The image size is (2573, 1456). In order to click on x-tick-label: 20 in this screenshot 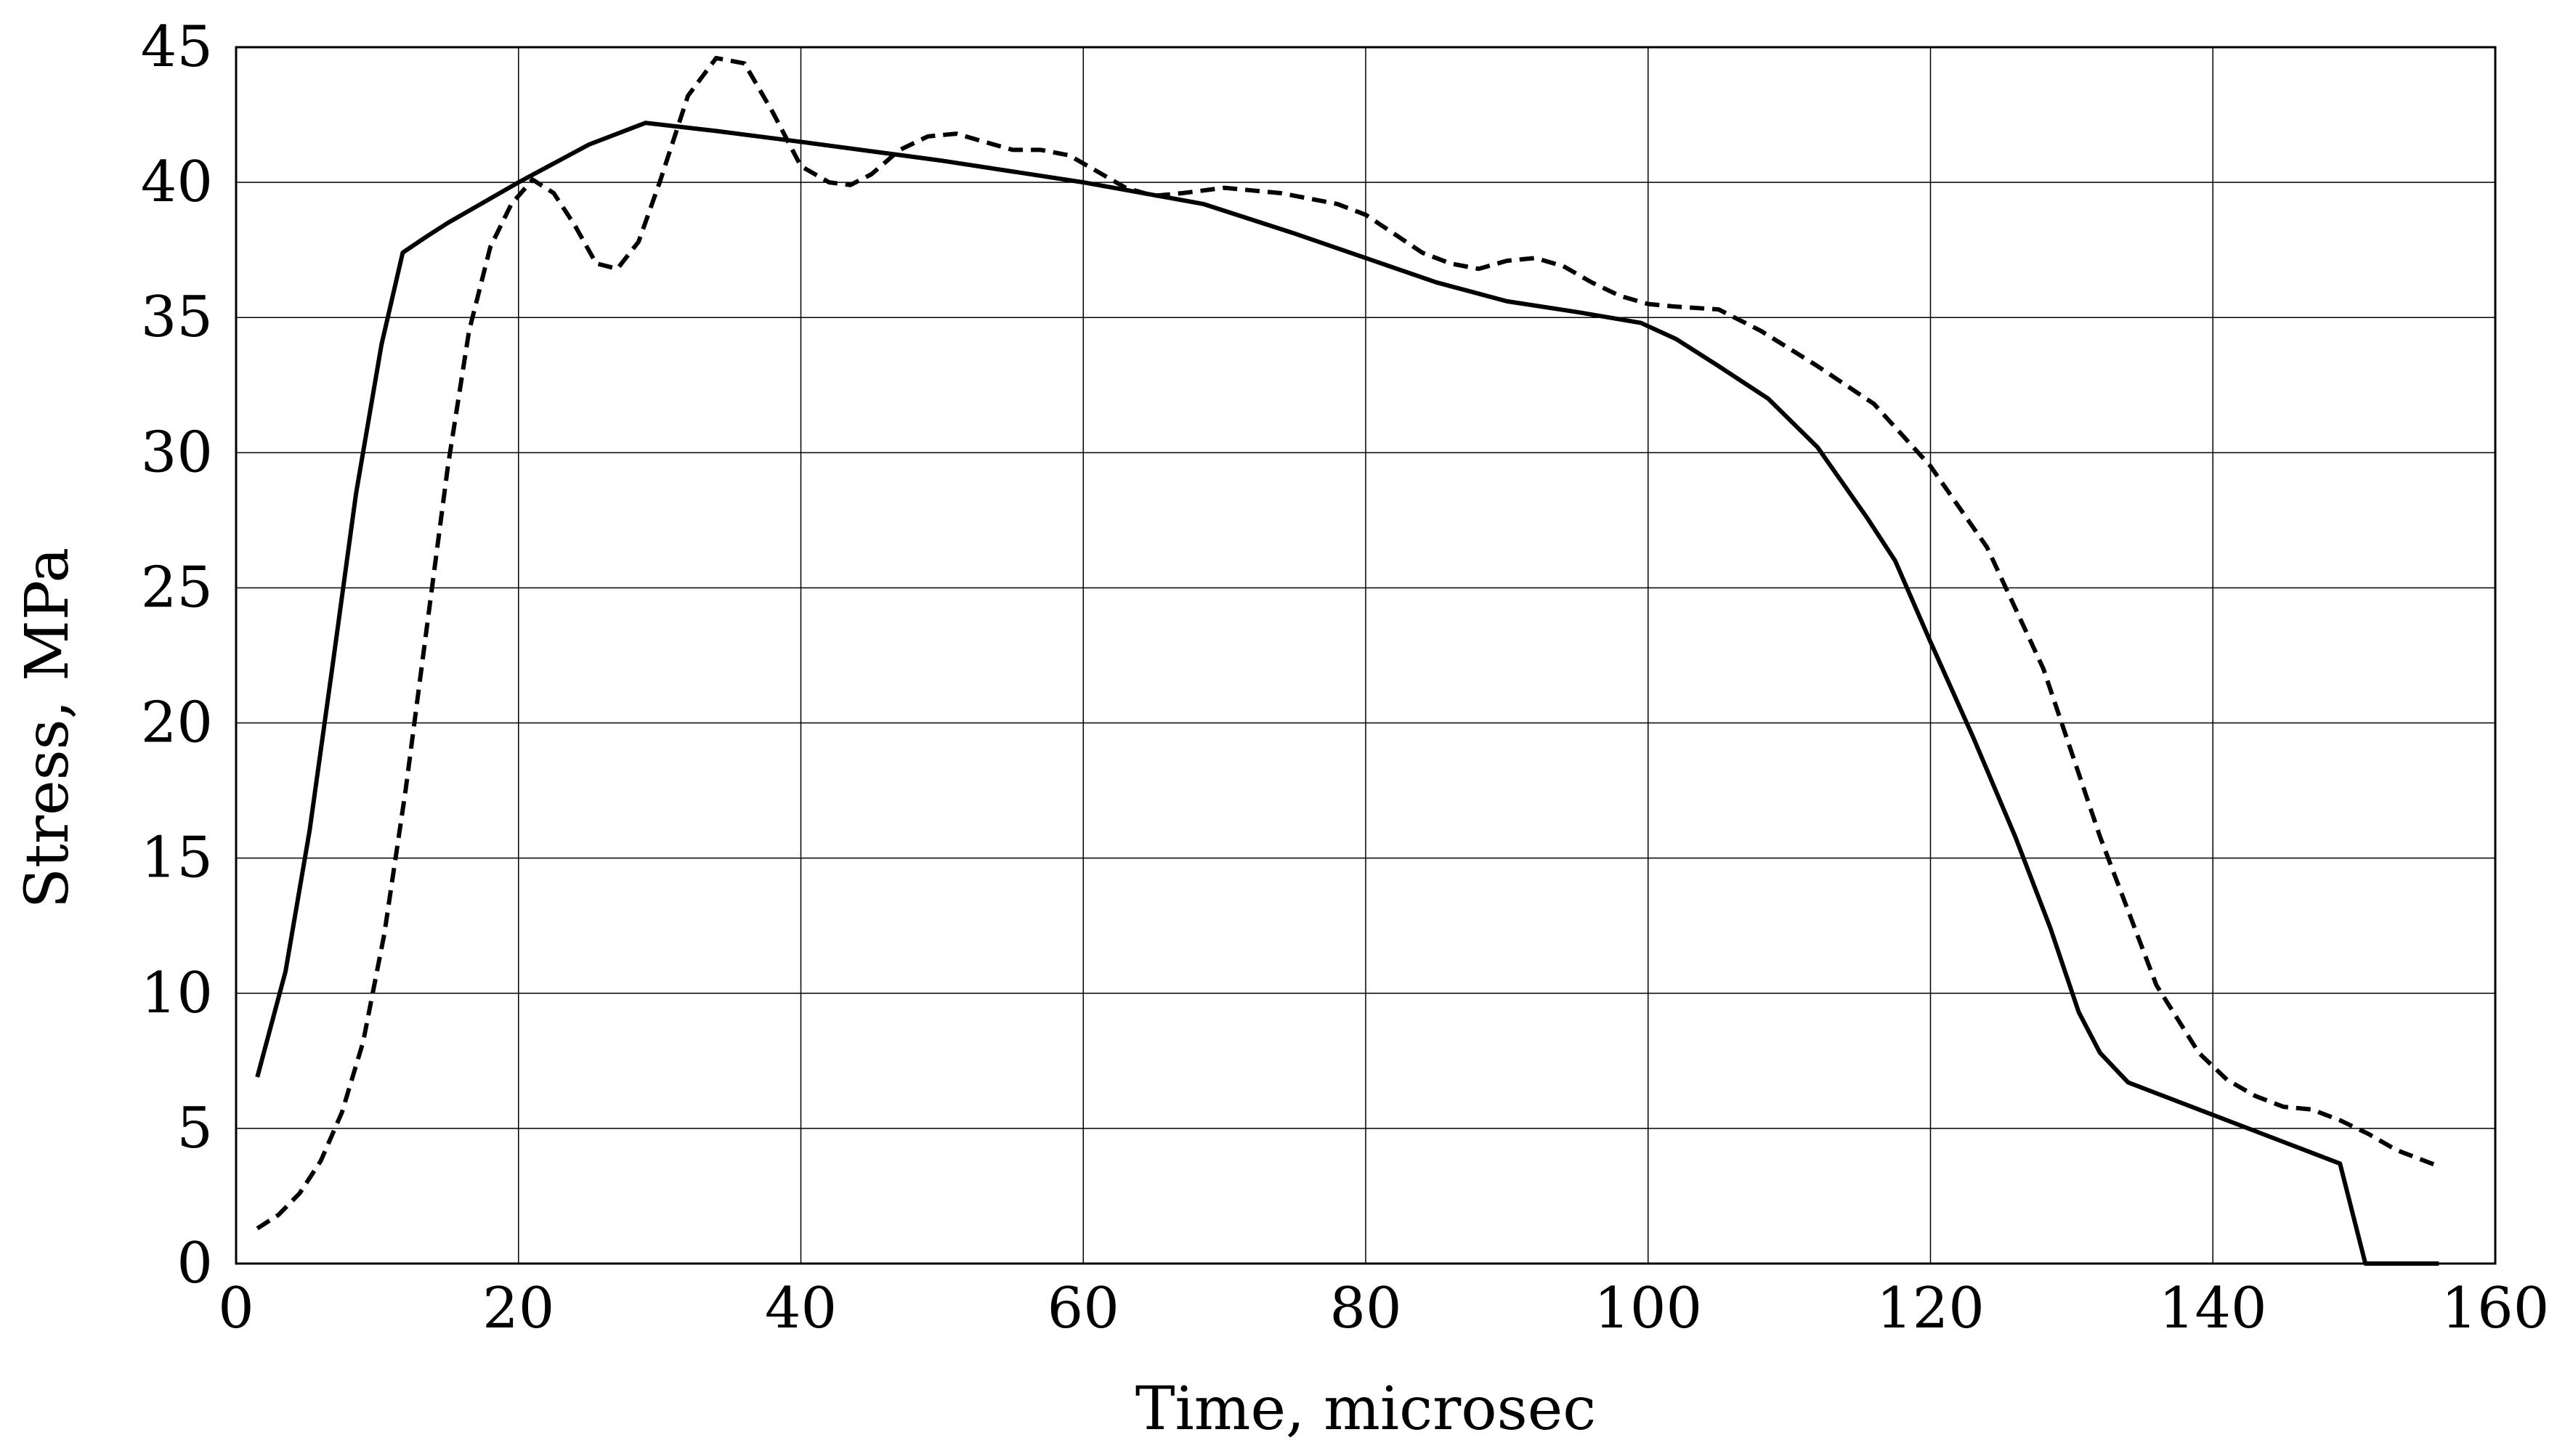, I will do `click(518, 1309)`.